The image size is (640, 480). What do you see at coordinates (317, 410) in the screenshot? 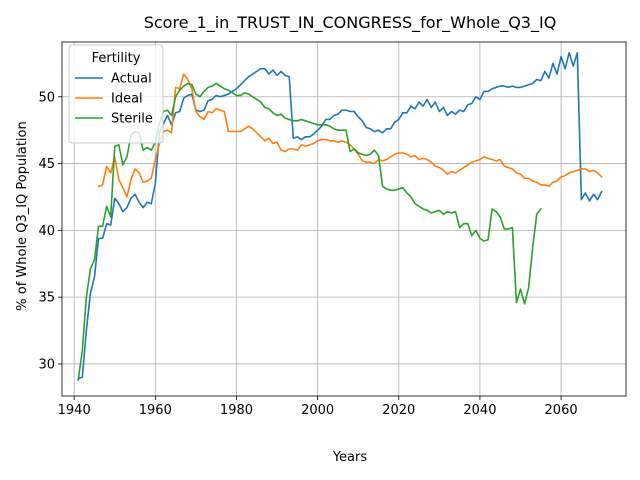
I see `x-tick-label: 2000` at bounding box center [317, 410].